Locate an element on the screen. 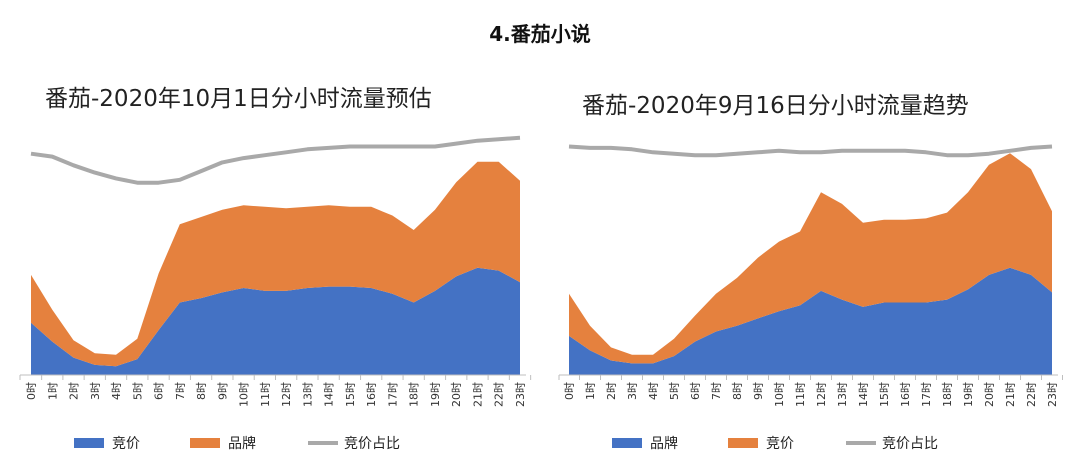 Image resolution: width=1080 pixels, height=476 pixels. page-title: 4.番茄小说 is located at coordinates (540, 34).